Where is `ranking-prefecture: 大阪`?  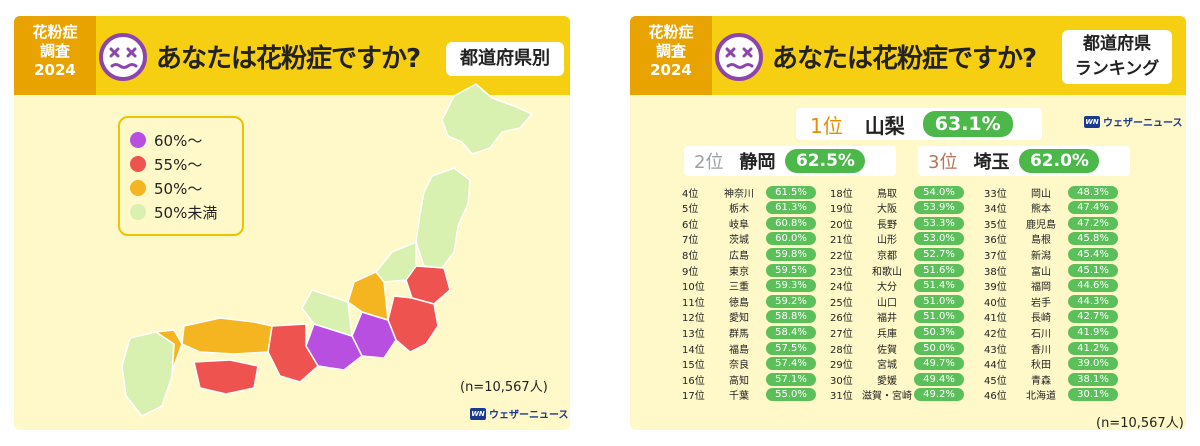
ranking-prefecture: 大阪 is located at coordinates (887, 210).